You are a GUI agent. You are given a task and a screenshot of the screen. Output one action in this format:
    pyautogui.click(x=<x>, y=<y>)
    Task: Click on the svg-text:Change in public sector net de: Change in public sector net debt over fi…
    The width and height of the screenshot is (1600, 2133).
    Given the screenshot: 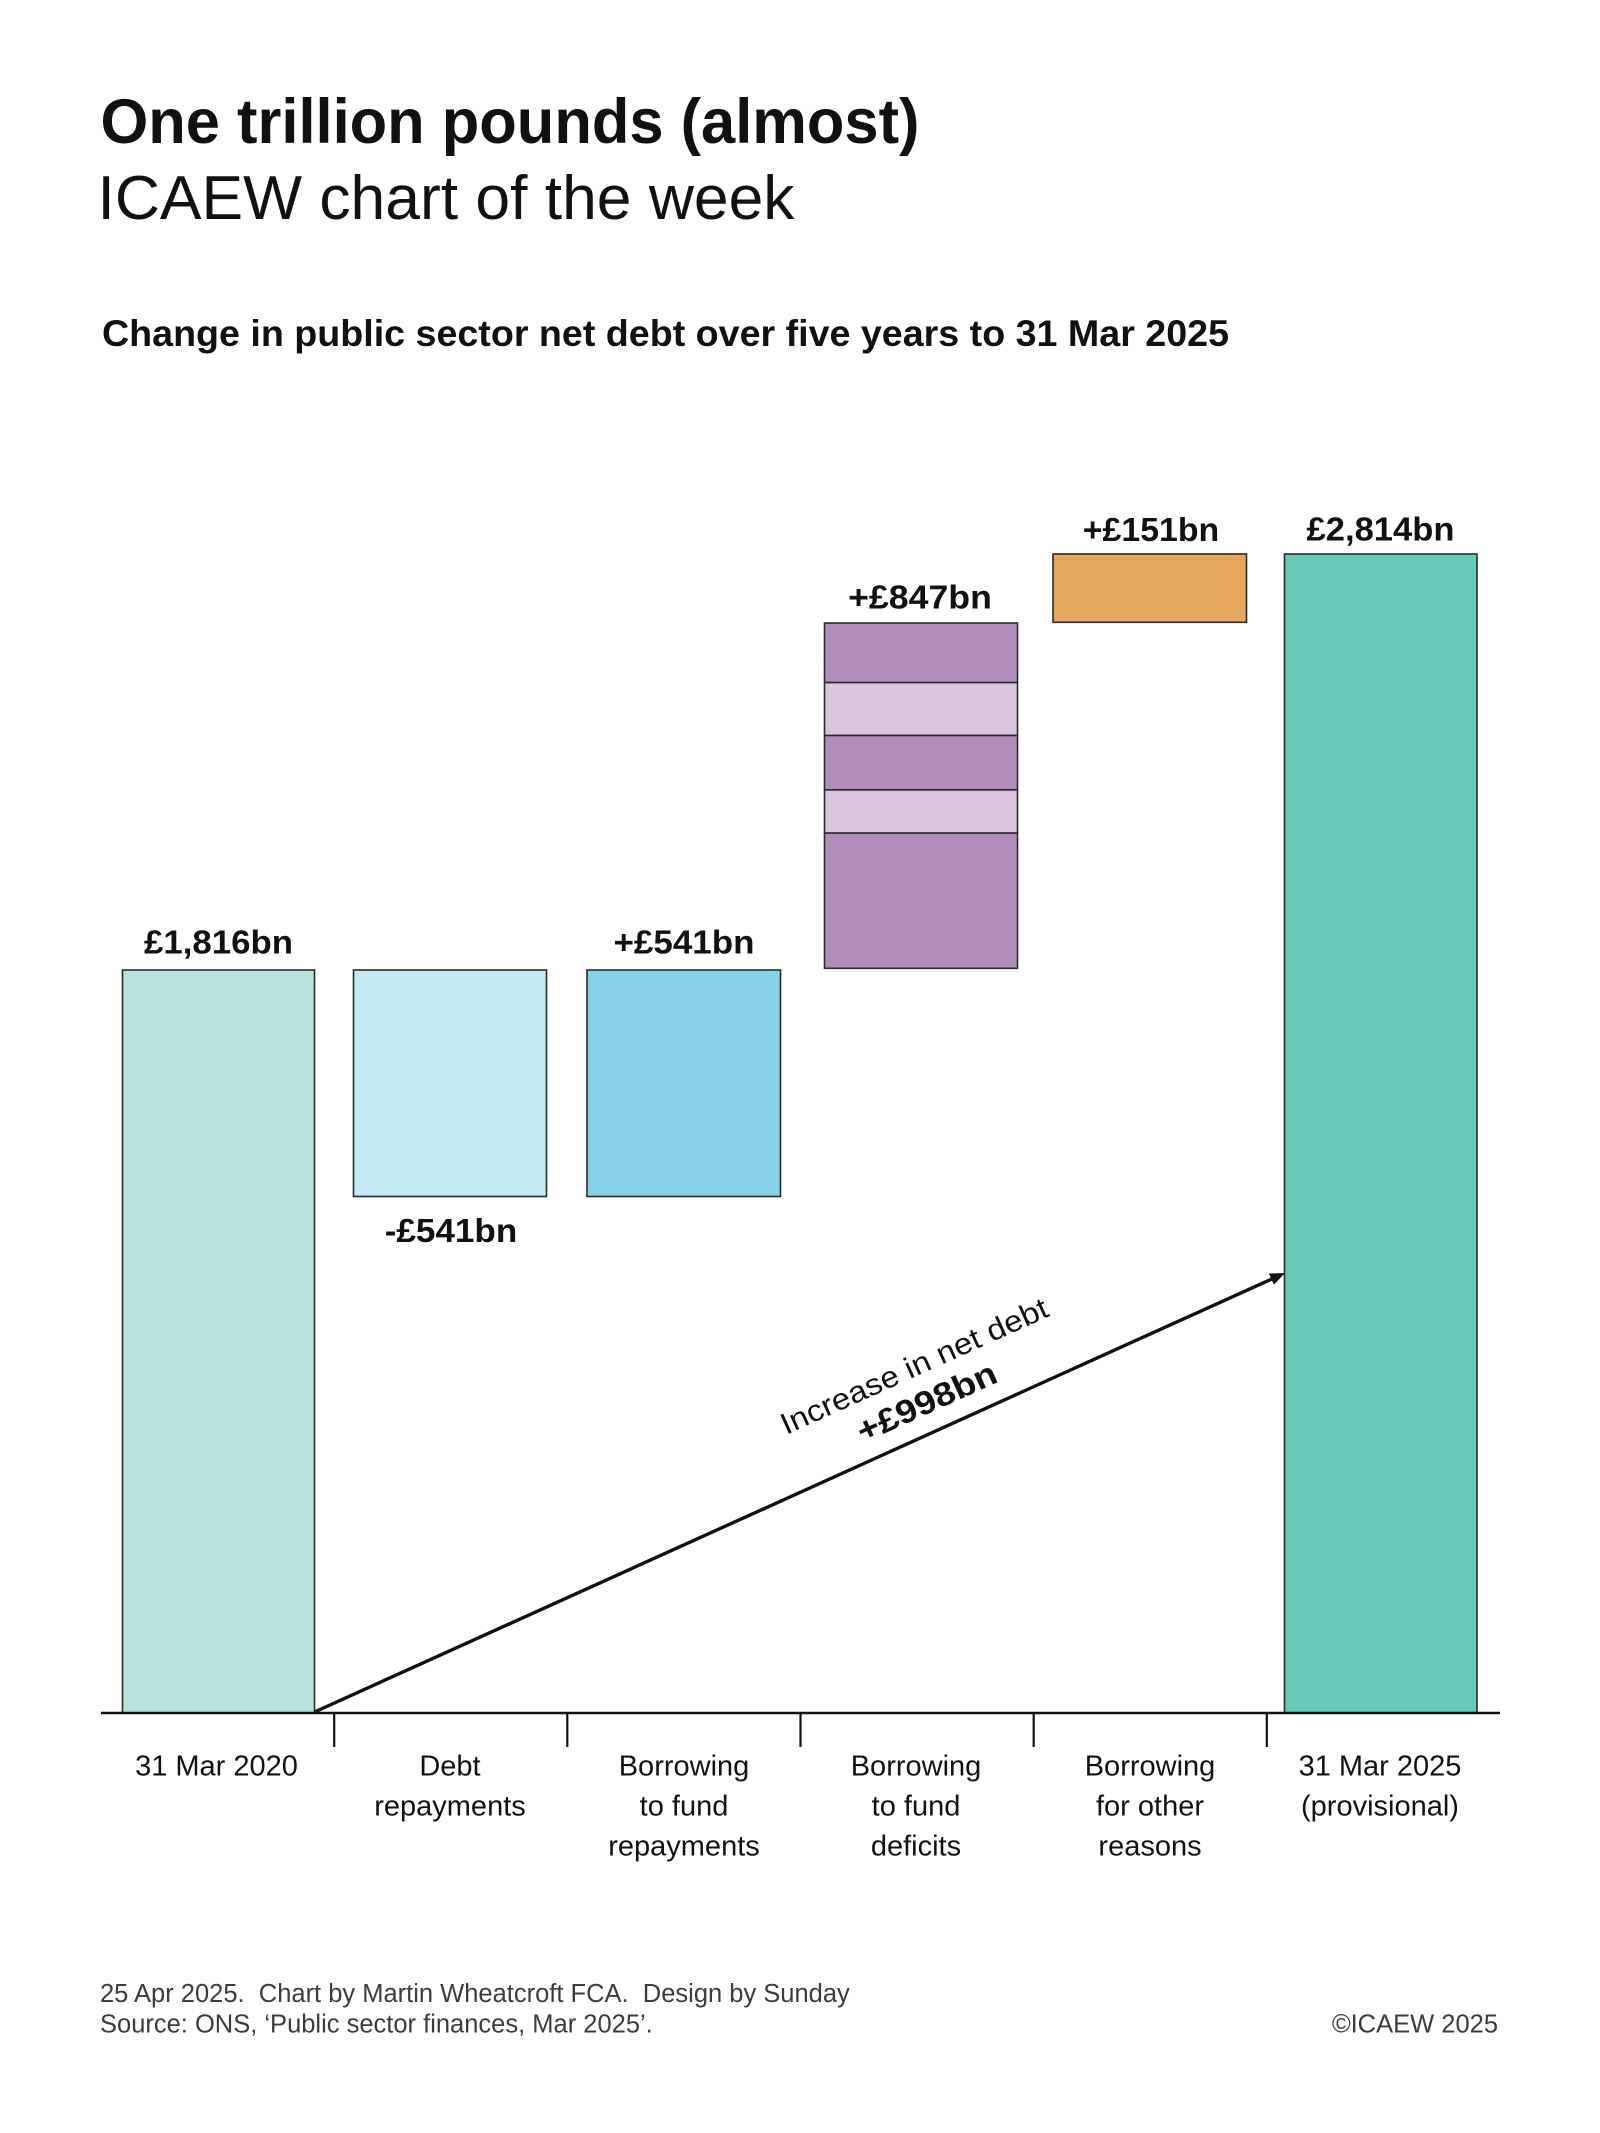 What is the action you would take?
    pyautogui.click(x=665, y=333)
    